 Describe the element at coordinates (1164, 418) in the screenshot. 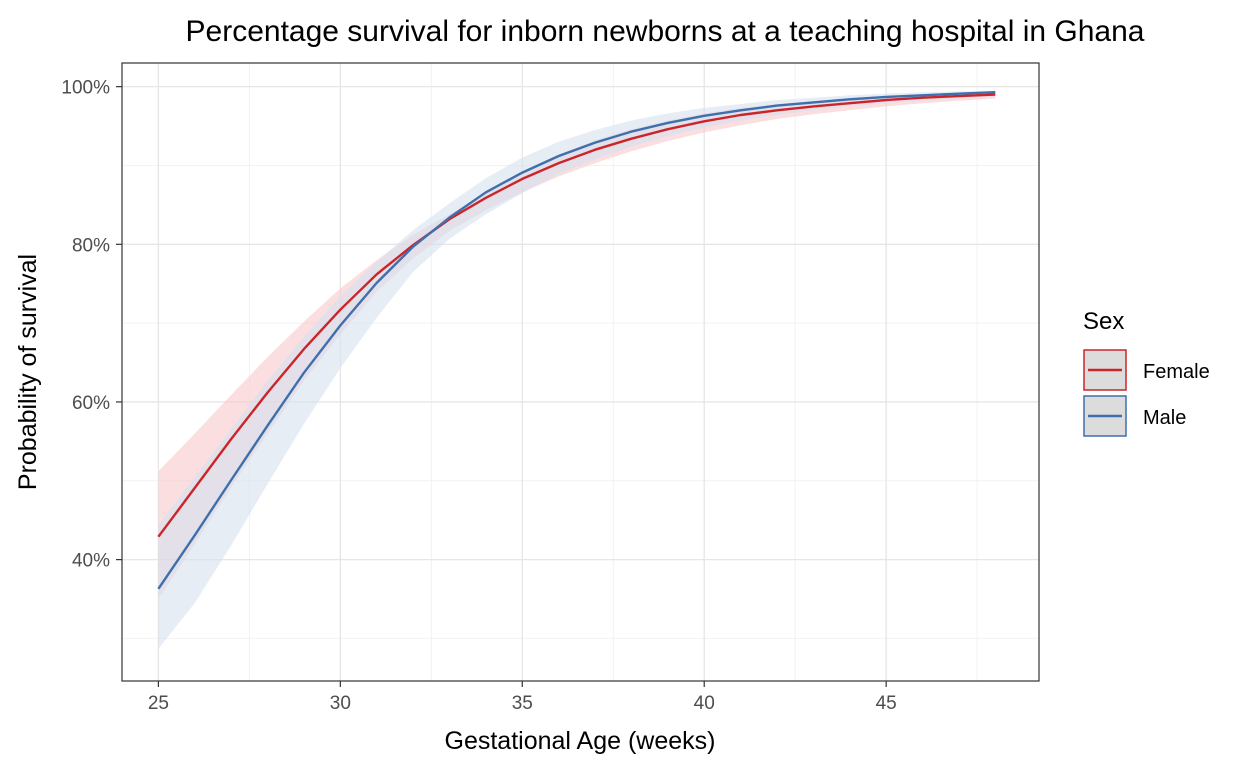

I see `legend-label-male: Male` at that location.